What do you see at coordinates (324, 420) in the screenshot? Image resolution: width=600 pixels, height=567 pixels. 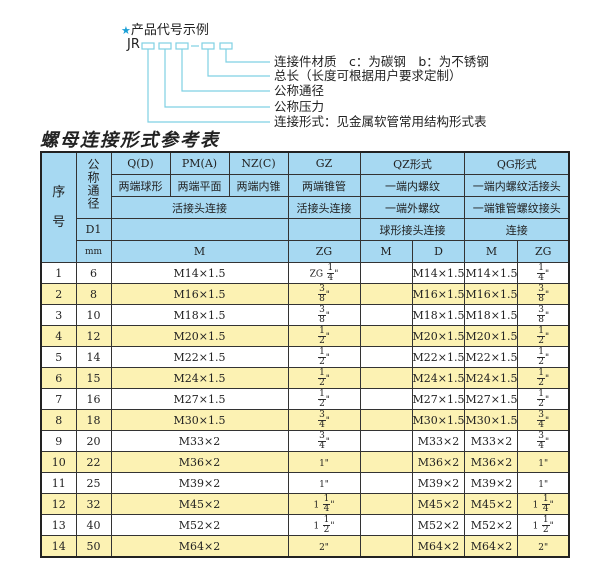 I see `table-cell-thread: 3 4 "` at bounding box center [324, 420].